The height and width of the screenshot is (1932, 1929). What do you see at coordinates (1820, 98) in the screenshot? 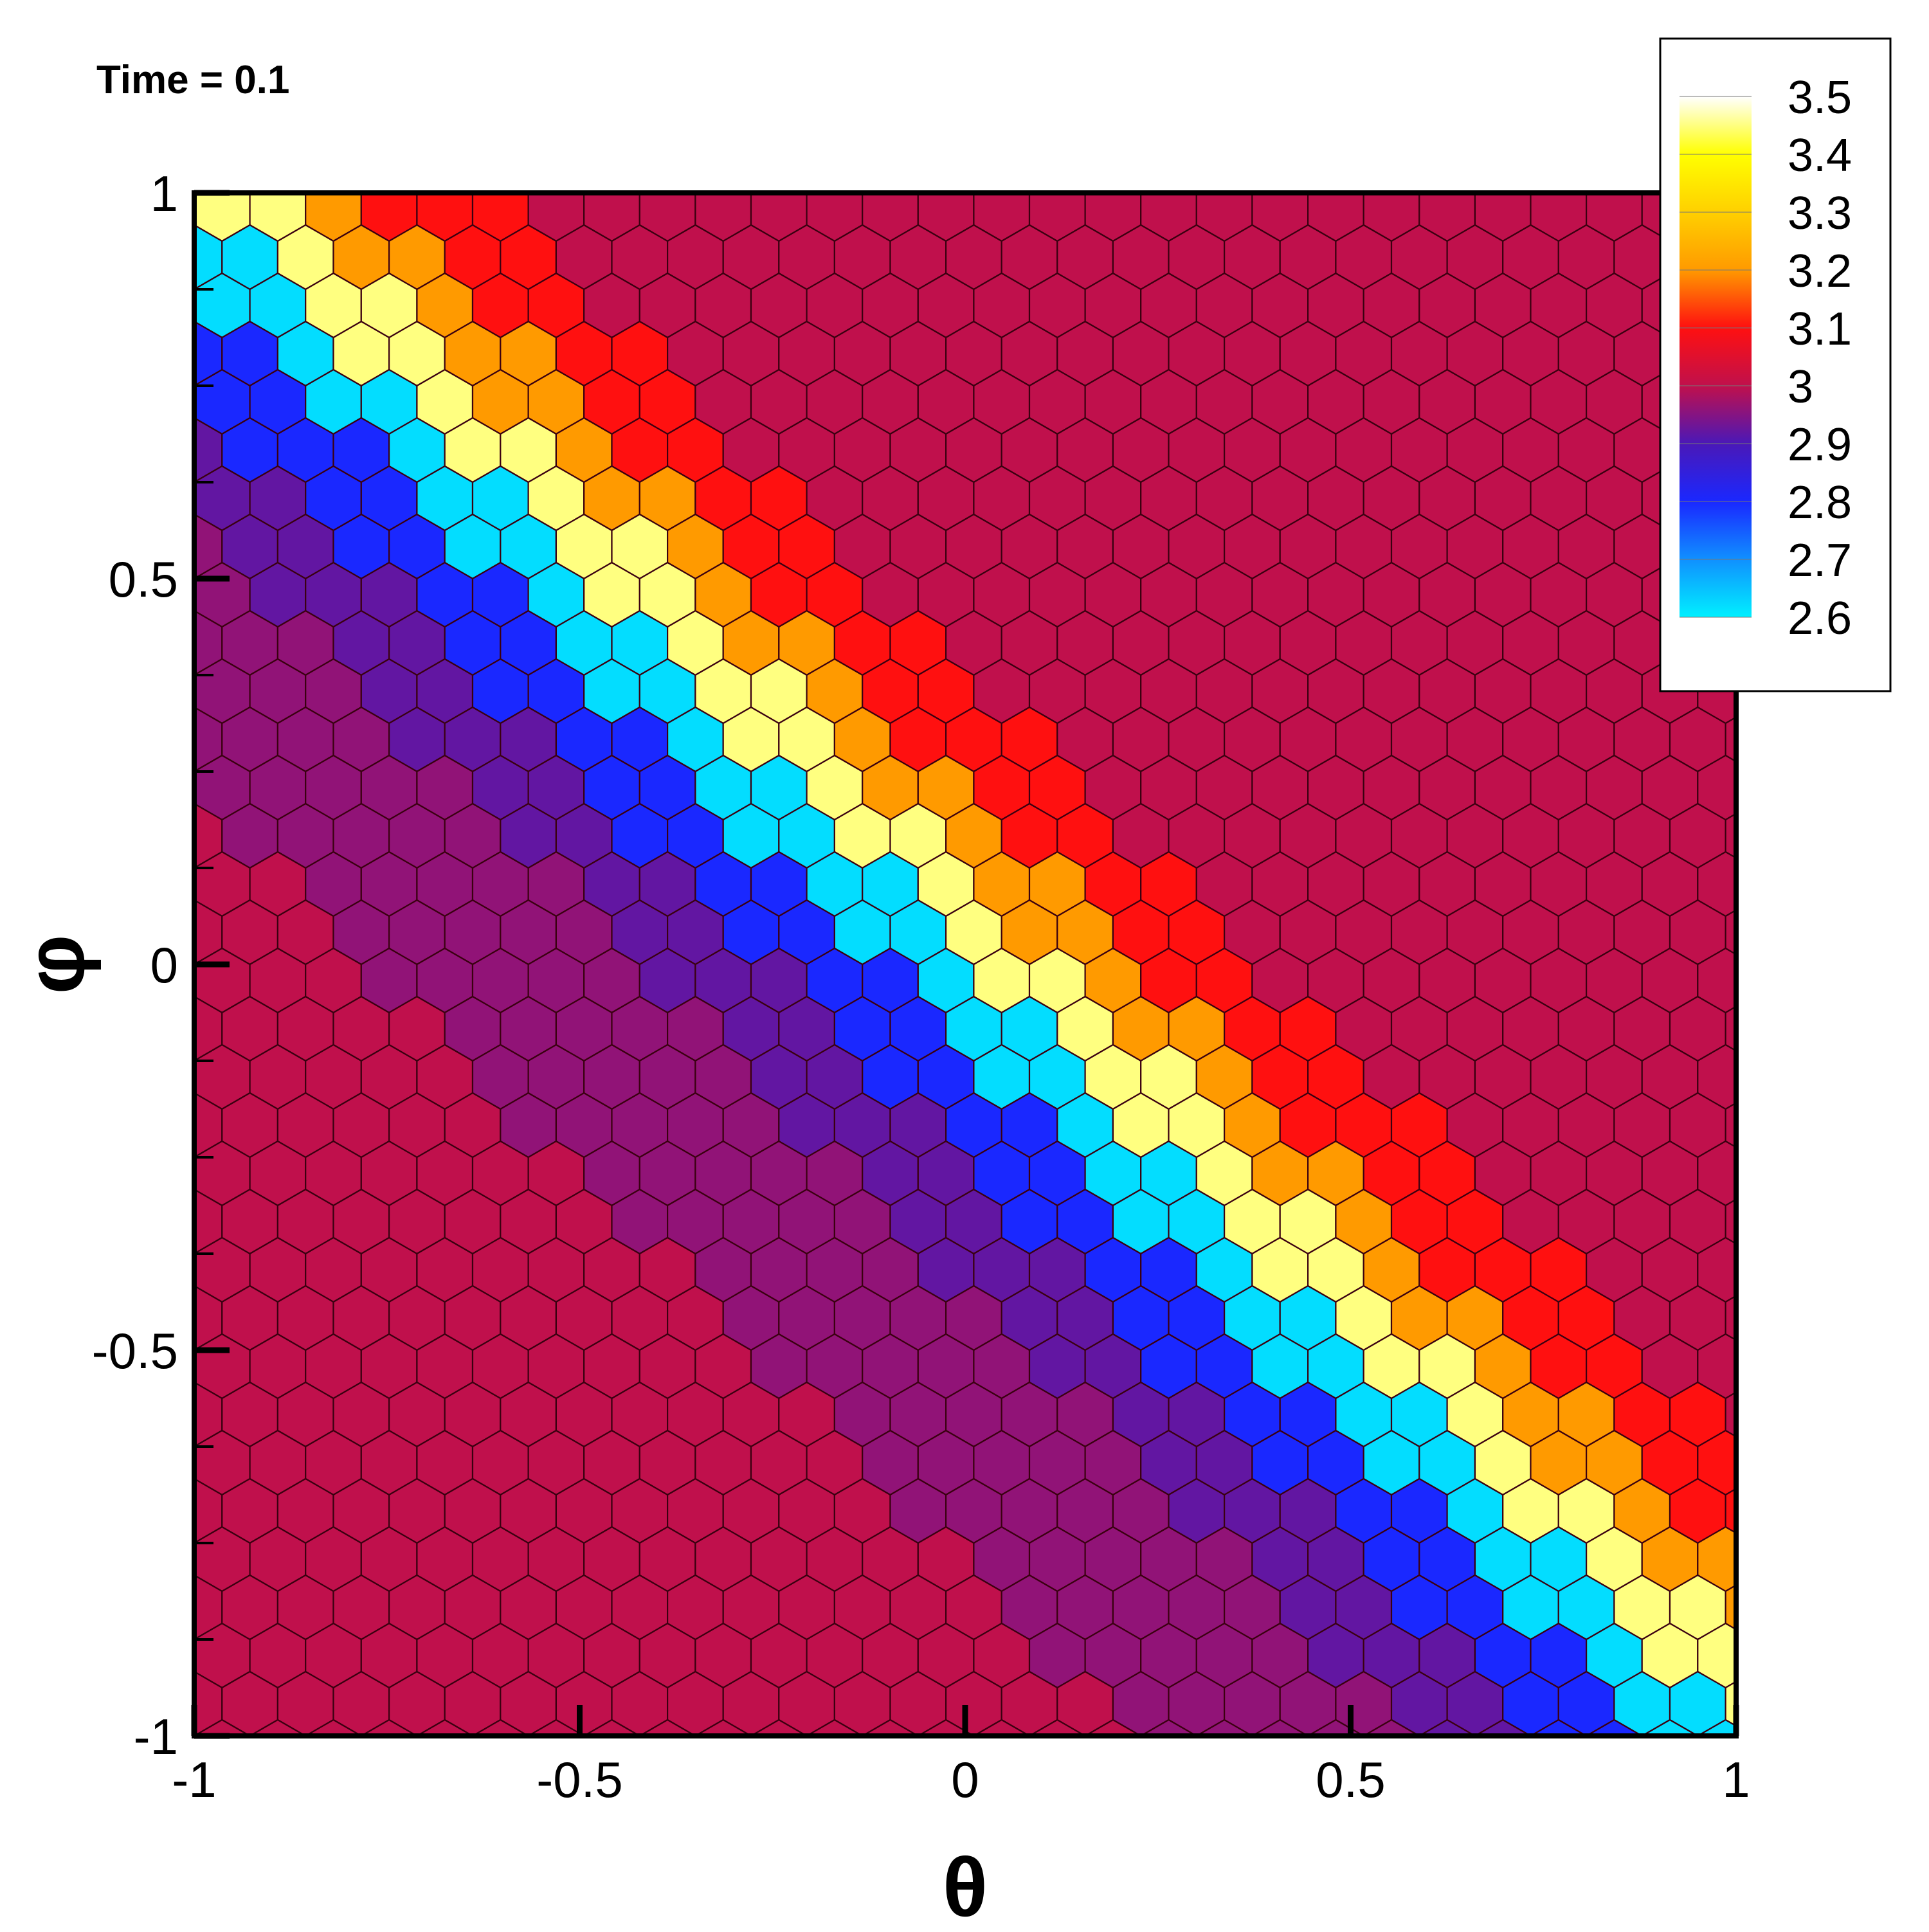
I see `legend-level-label: 3.5` at bounding box center [1820, 98].